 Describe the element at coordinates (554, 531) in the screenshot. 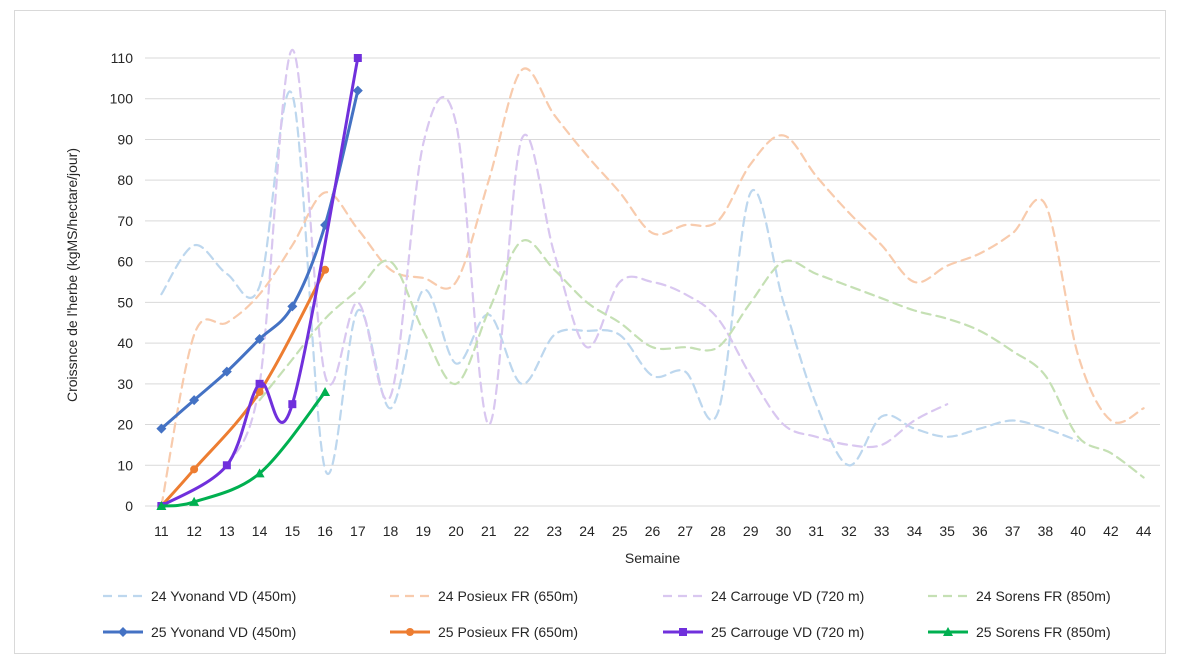

I see `x-tick-label: 23` at that location.